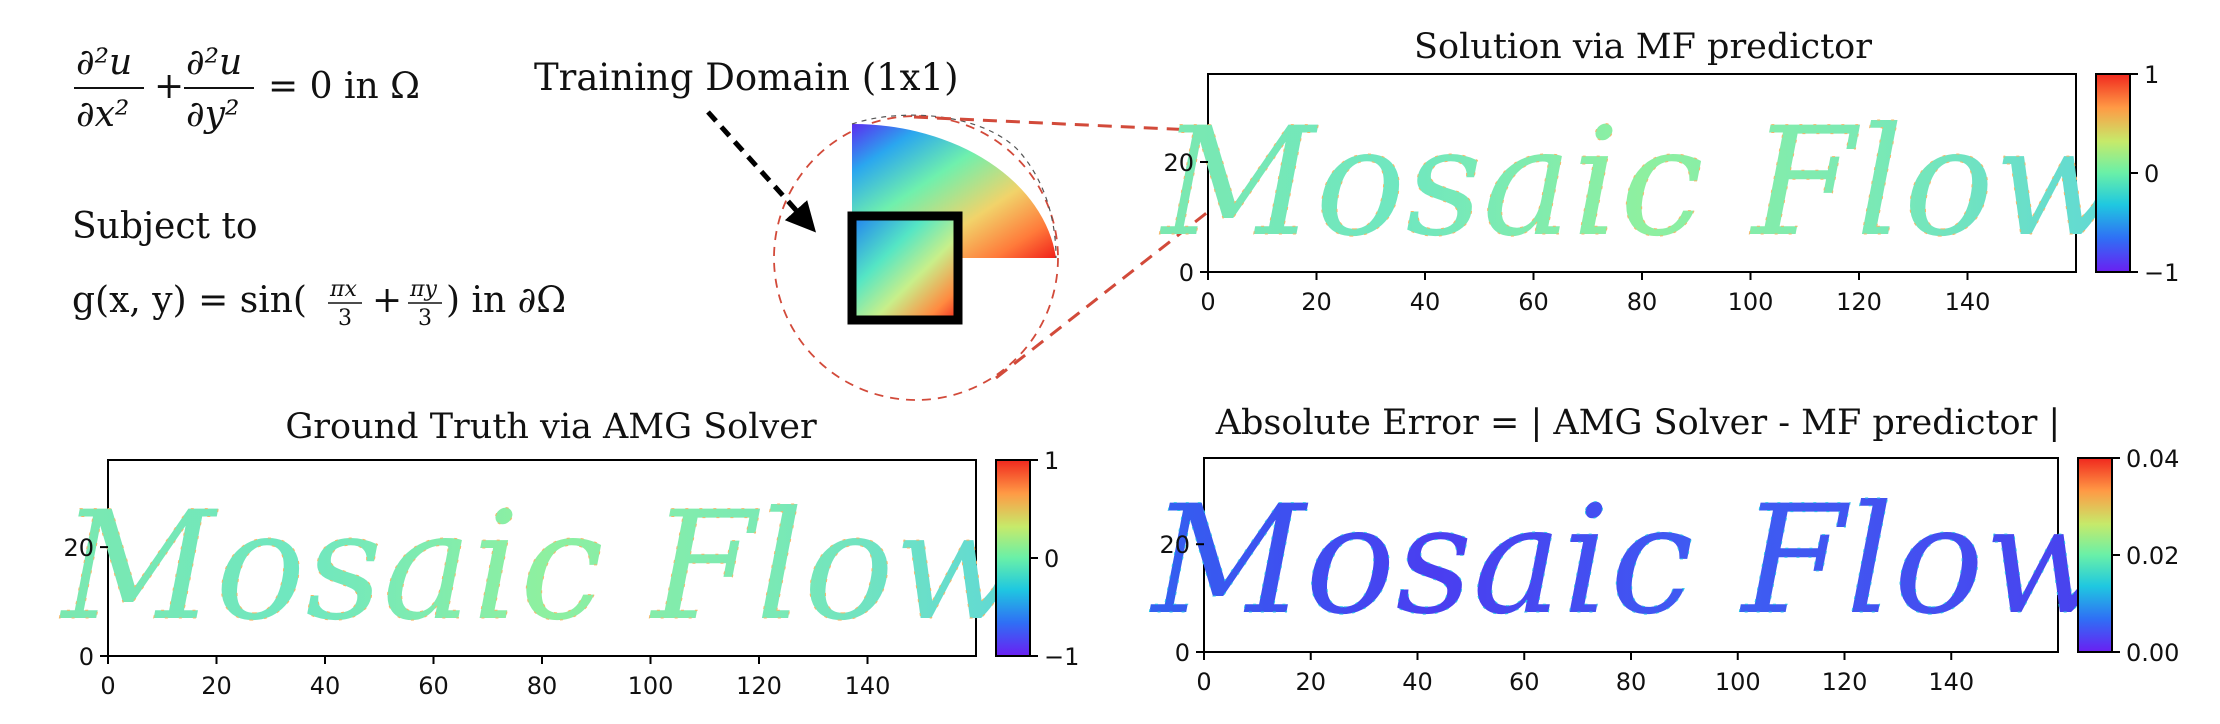 The width and height of the screenshot is (2220, 724). Describe the element at coordinates (1121, 280) in the screenshot. I see `zoom-connector-bottom` at that location.